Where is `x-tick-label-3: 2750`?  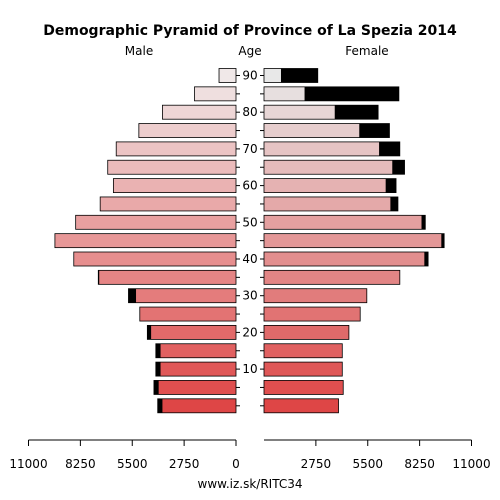 x-tick-label-3: 2750 is located at coordinates (184, 464).